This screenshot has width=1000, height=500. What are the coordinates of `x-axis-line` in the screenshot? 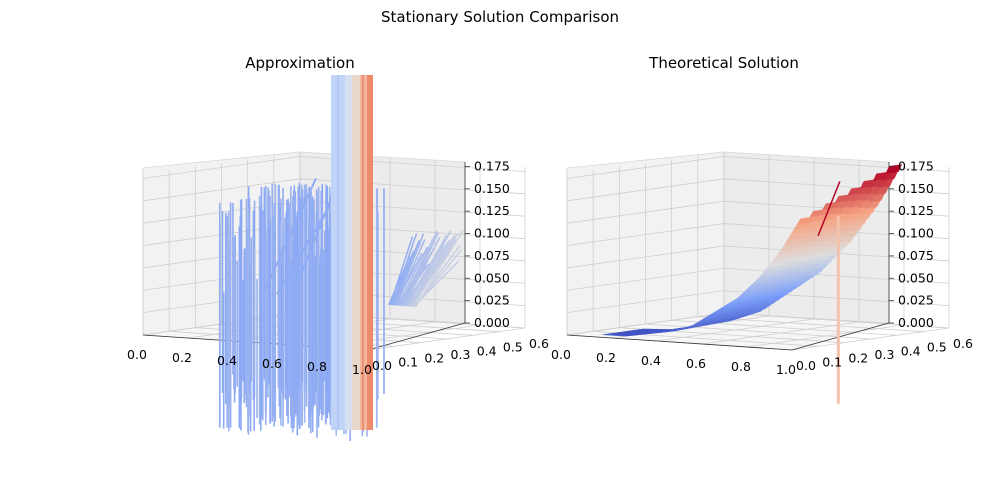 It's located at (679, 342).